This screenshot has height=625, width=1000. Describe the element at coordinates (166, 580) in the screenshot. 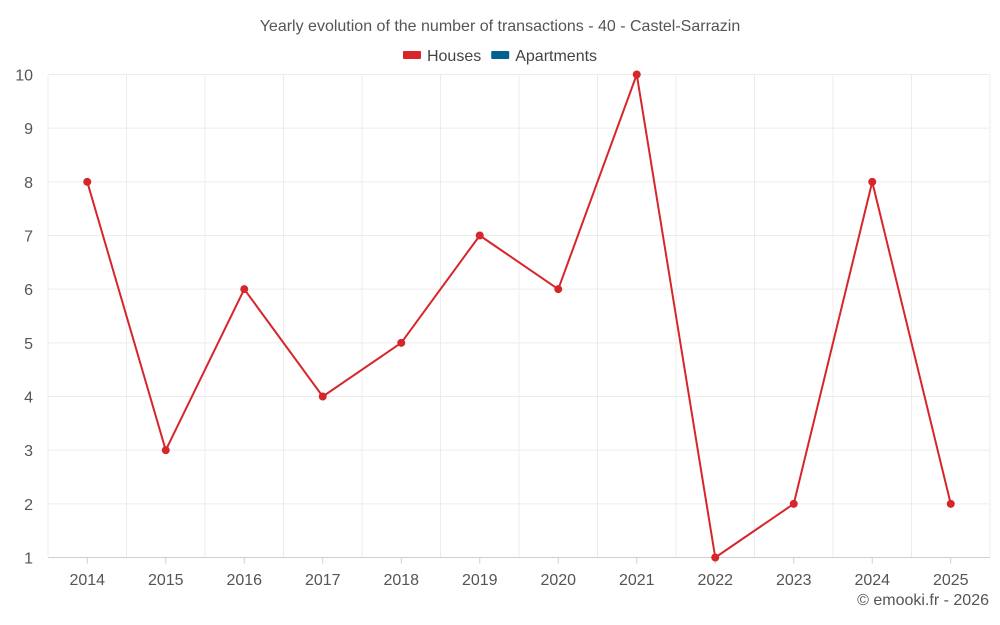

I see `x-tick-label: 2015` at that location.